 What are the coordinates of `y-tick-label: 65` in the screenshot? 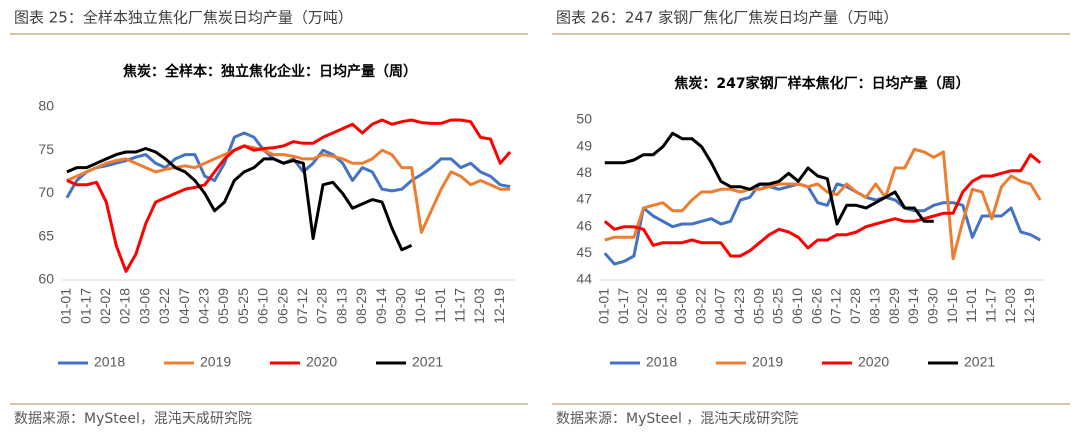 It's located at (46, 235).